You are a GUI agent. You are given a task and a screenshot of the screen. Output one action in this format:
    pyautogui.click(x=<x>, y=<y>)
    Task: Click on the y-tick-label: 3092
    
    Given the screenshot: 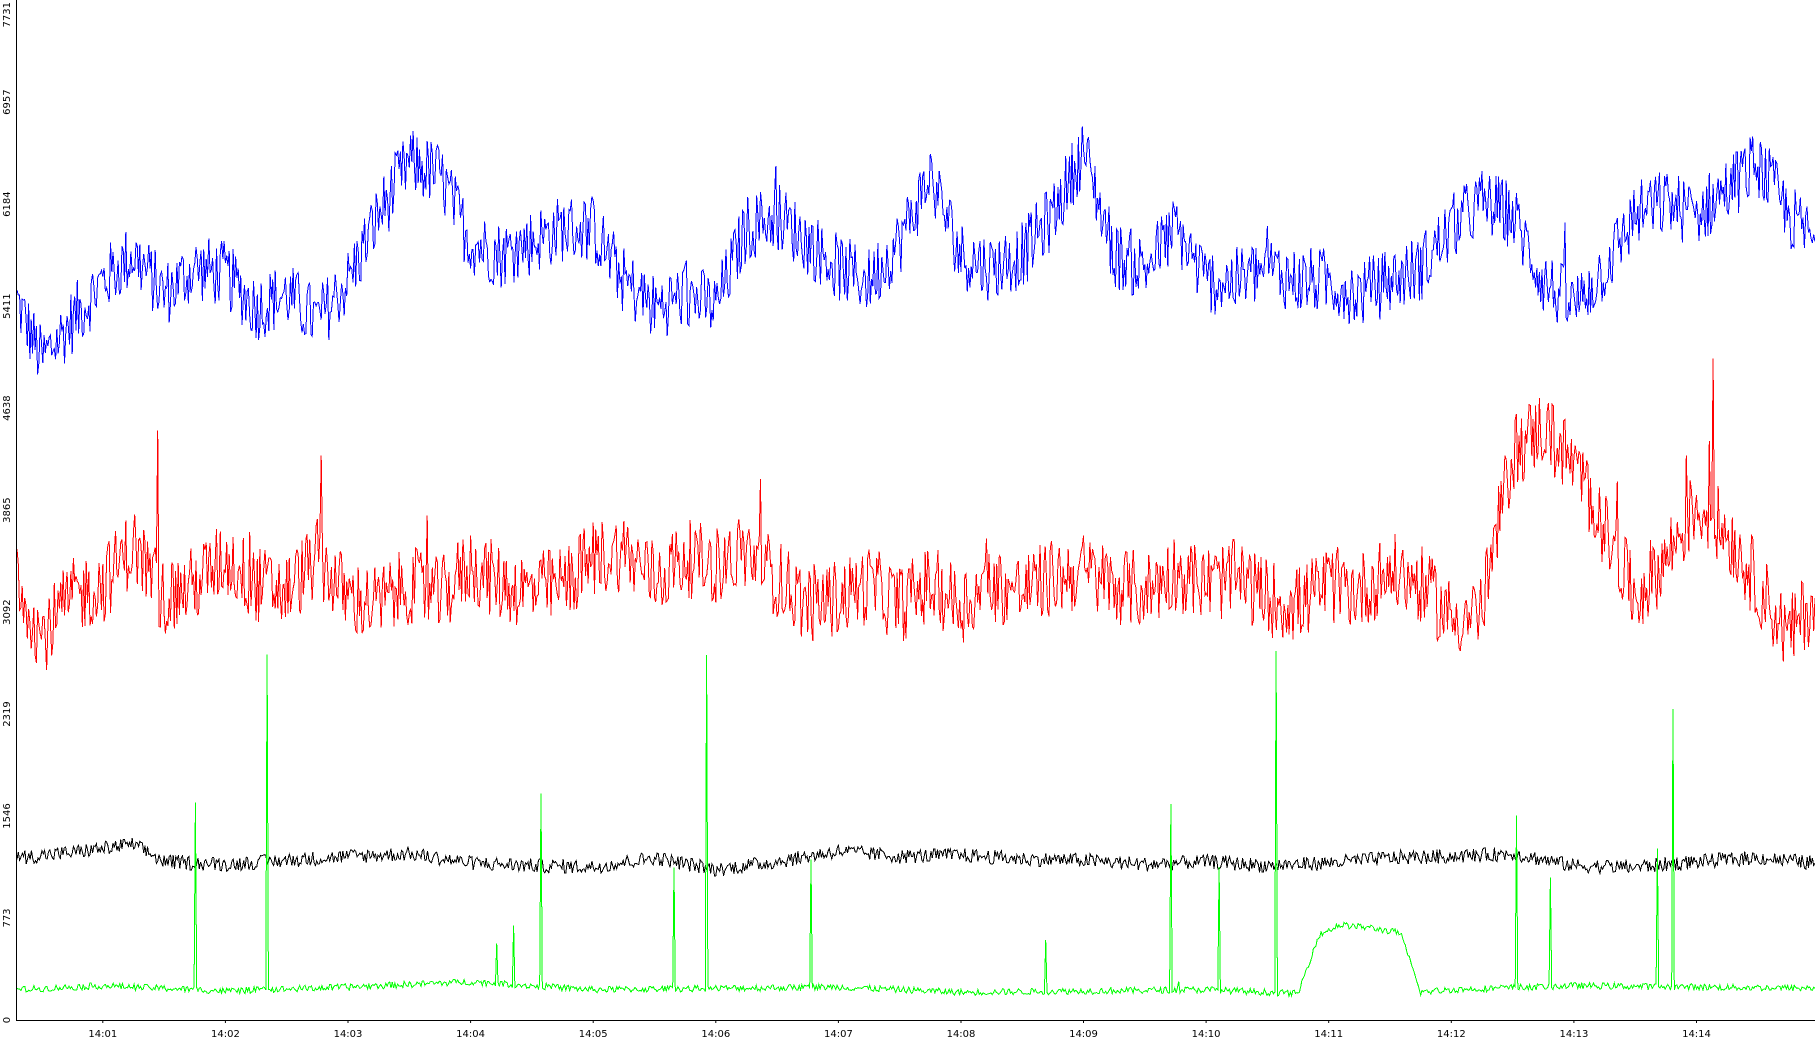 What is the action you would take?
    pyautogui.click(x=7, y=611)
    